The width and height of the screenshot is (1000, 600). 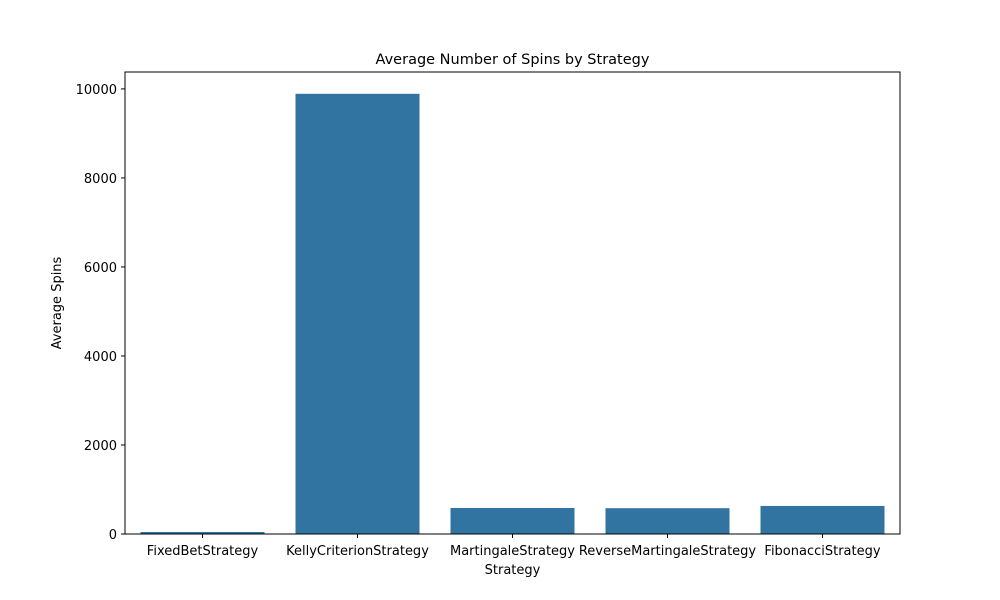 I want to click on x-tick-label: ReverseMartingaleStrategy, so click(x=668, y=551).